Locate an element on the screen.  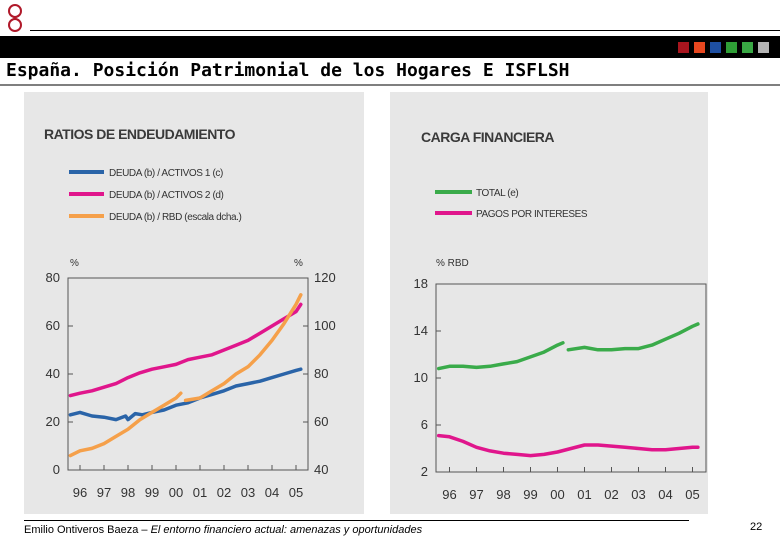
title-bar is located at coordinates (390, 72).